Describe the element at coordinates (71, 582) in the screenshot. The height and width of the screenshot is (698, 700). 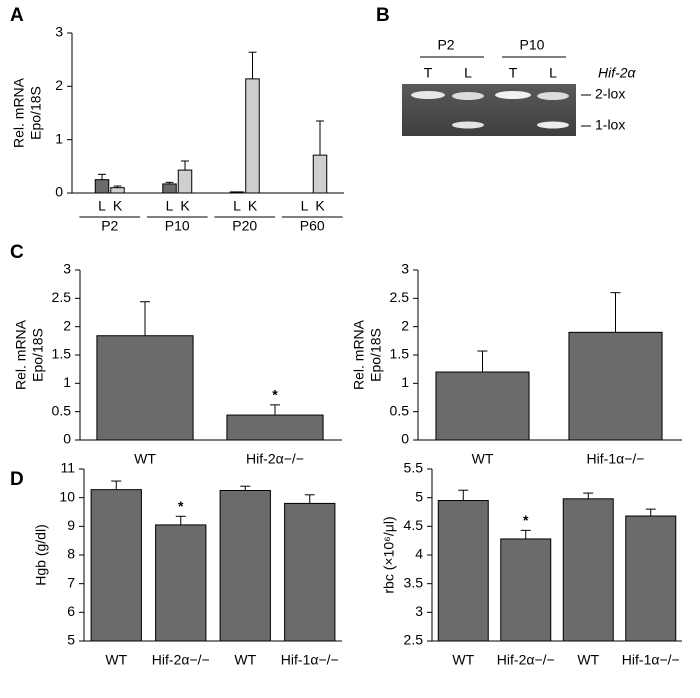
I see `y-tick-label: 7` at that location.